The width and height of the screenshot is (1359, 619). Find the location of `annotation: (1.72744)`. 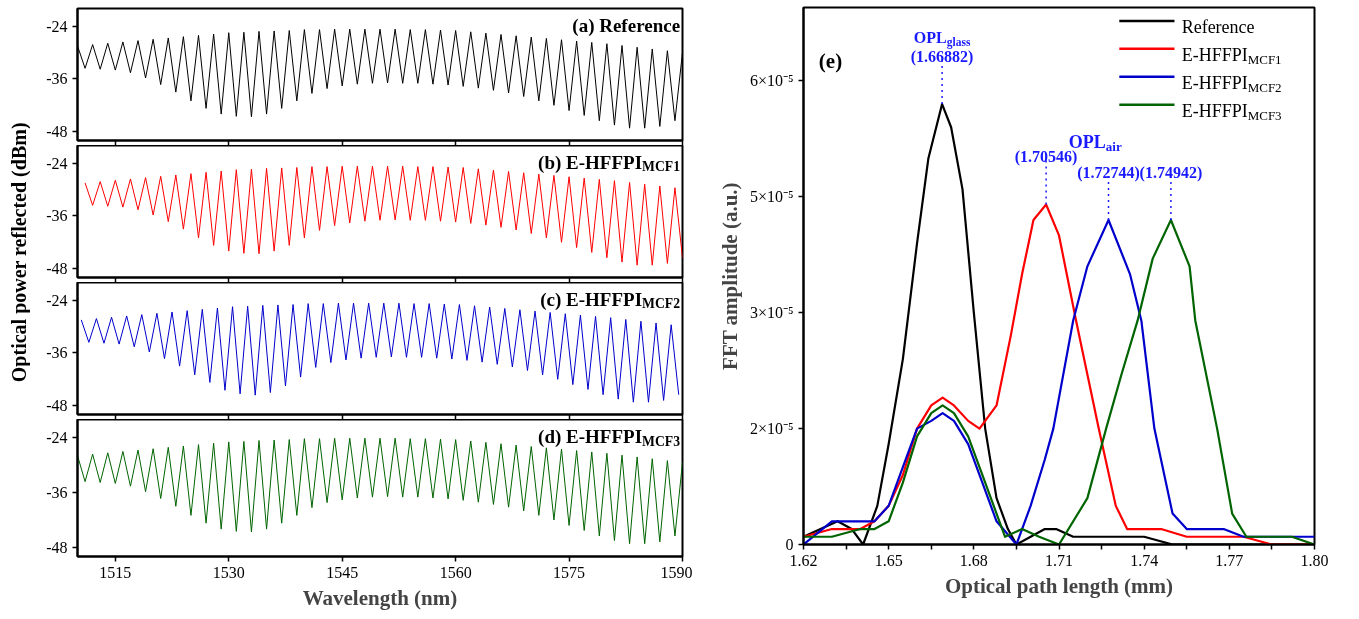

annotation: (1.72744) is located at coordinates (1108, 172).